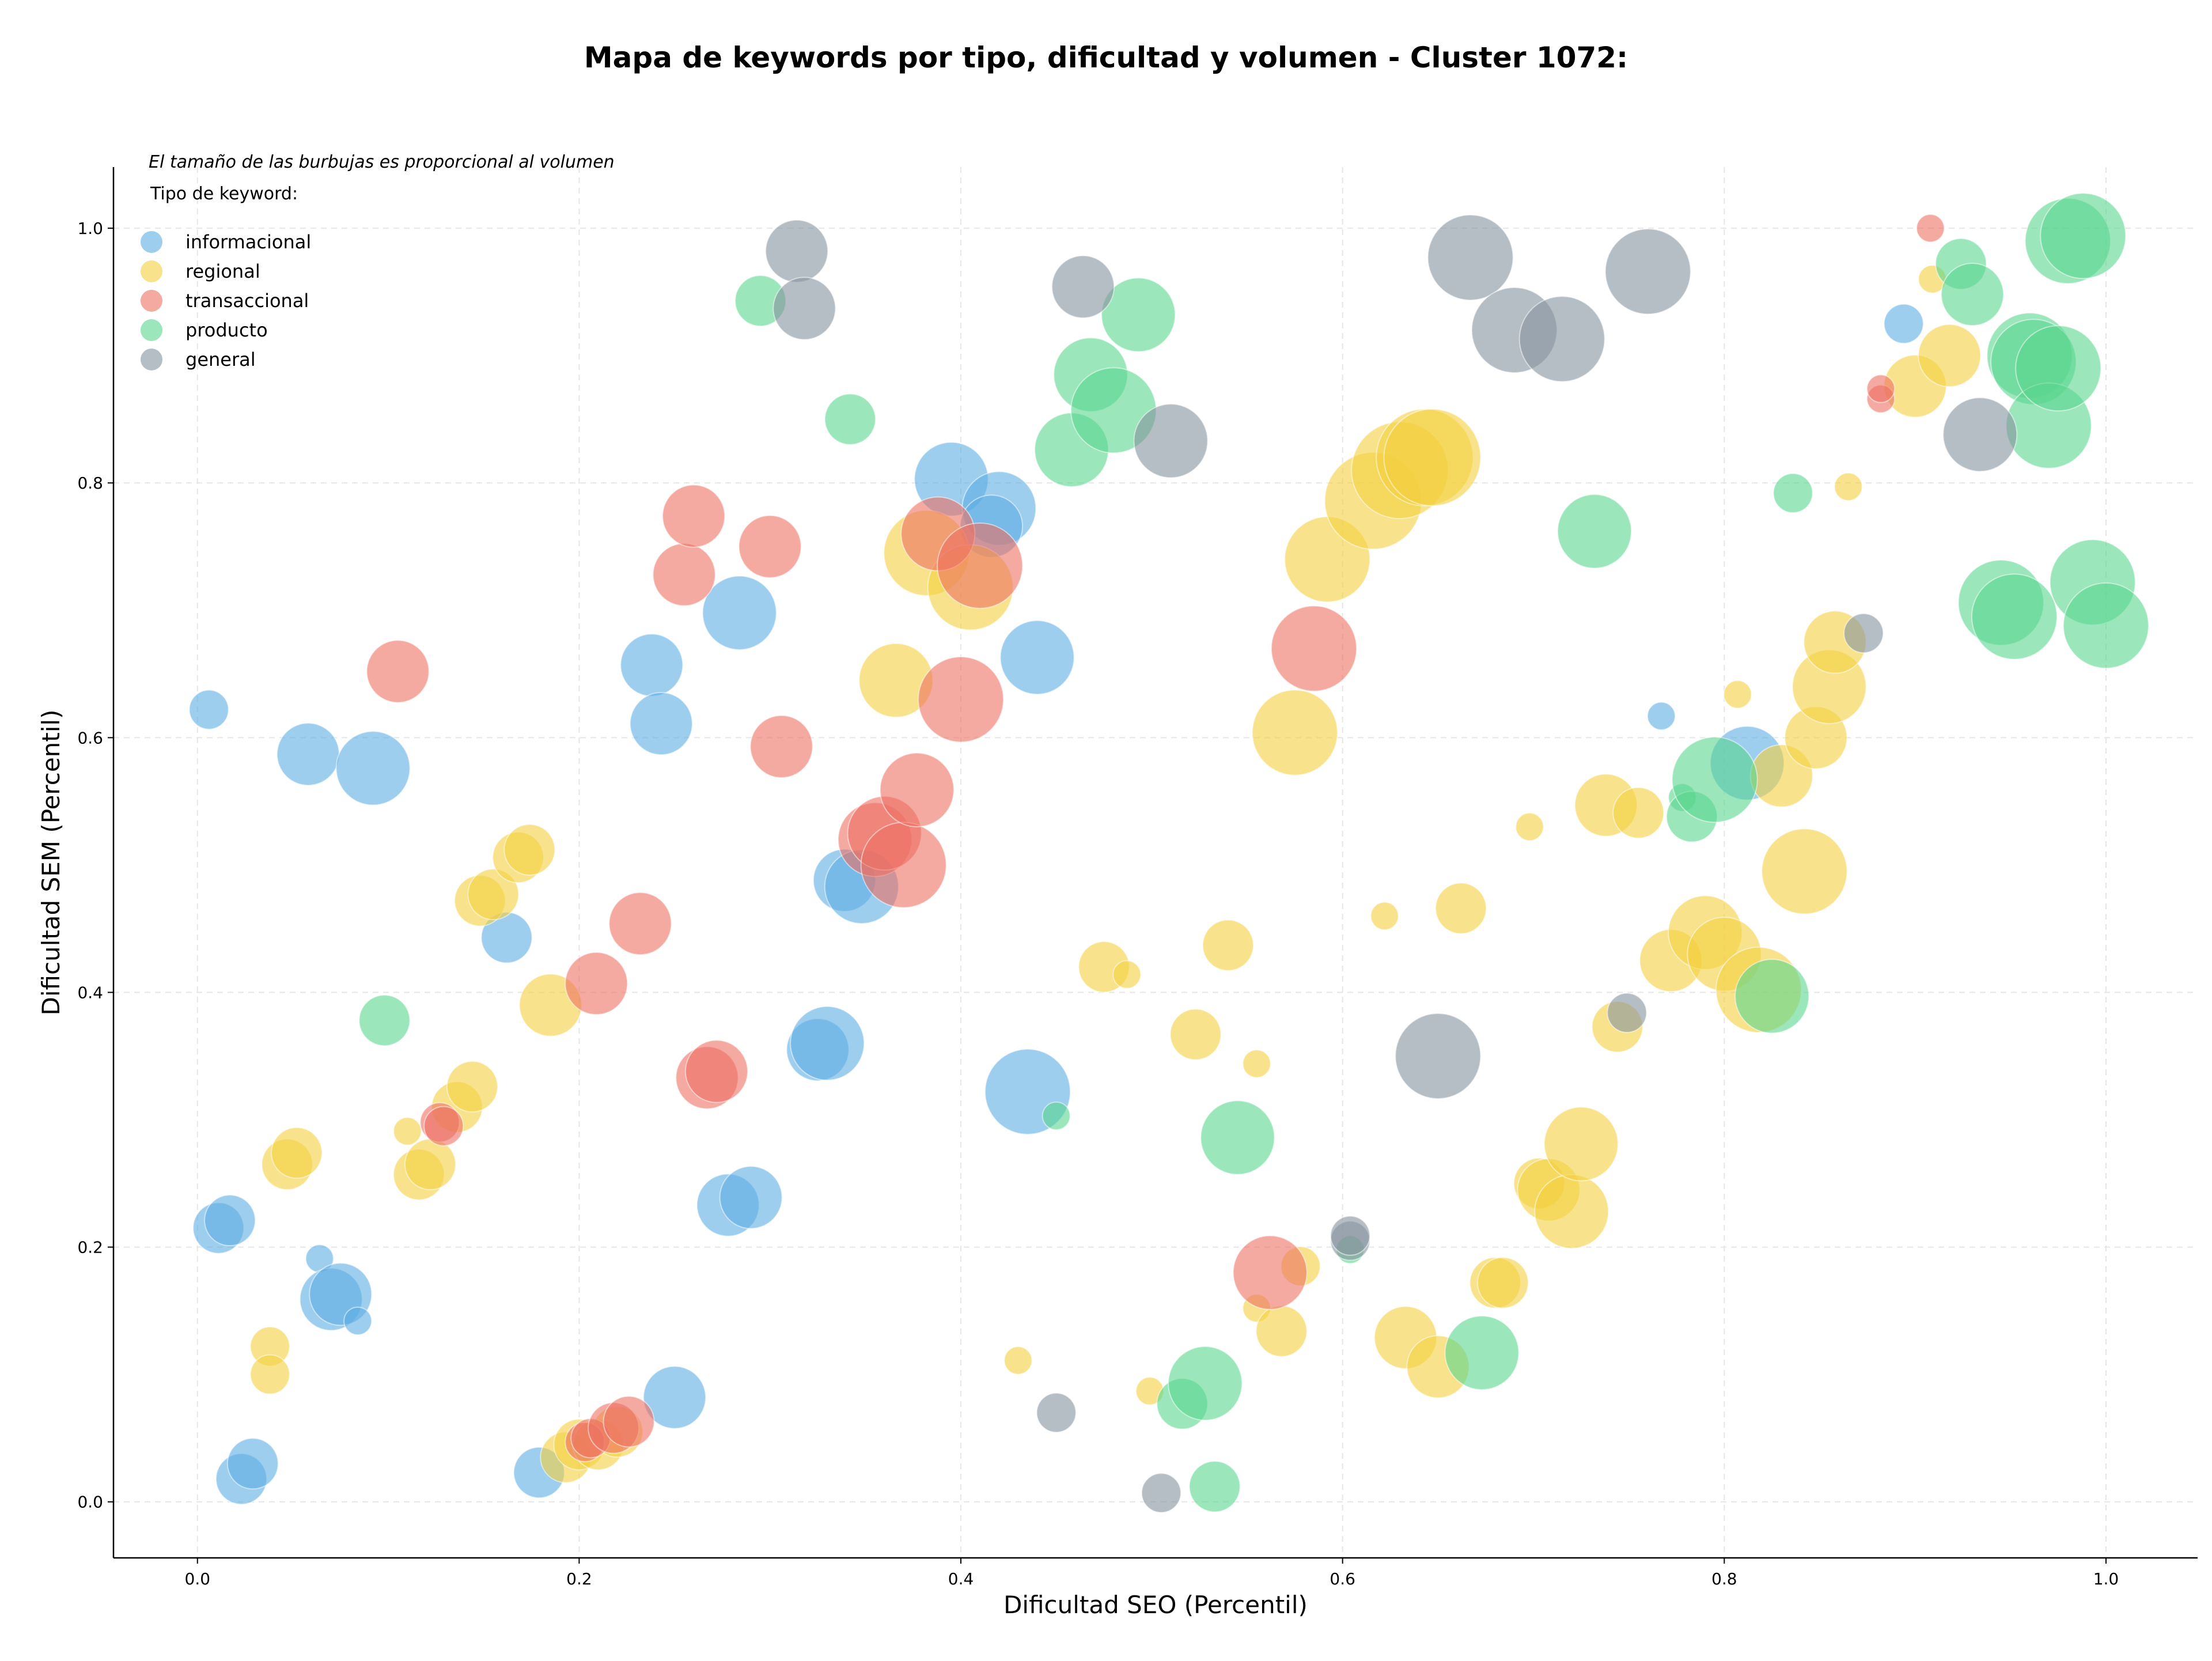  I want to click on y-tick-label: 0.0, so click(90, 1502).